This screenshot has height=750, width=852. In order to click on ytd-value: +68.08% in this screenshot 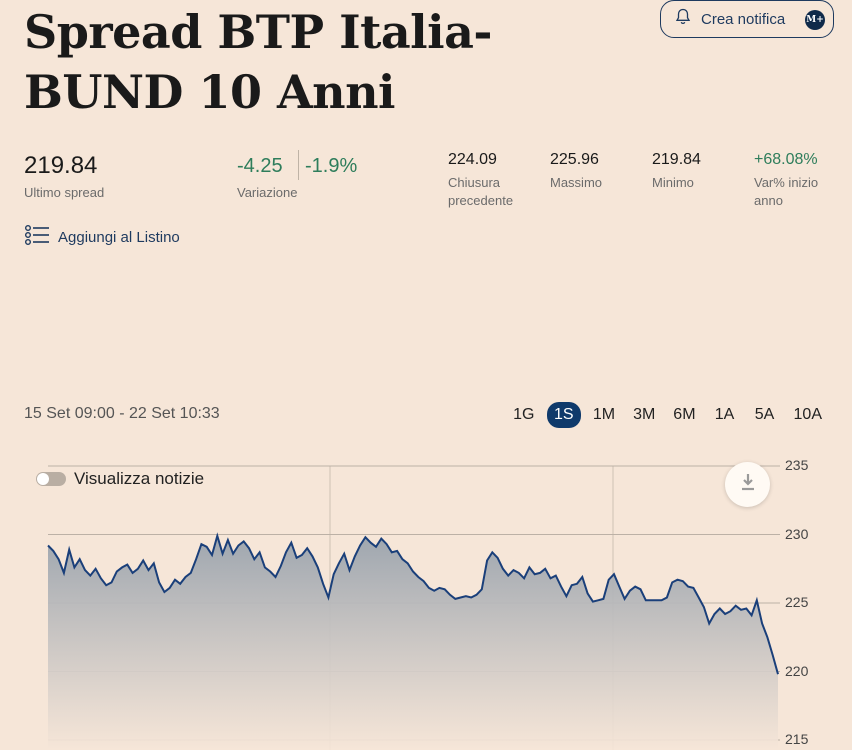, I will do `click(786, 159)`.